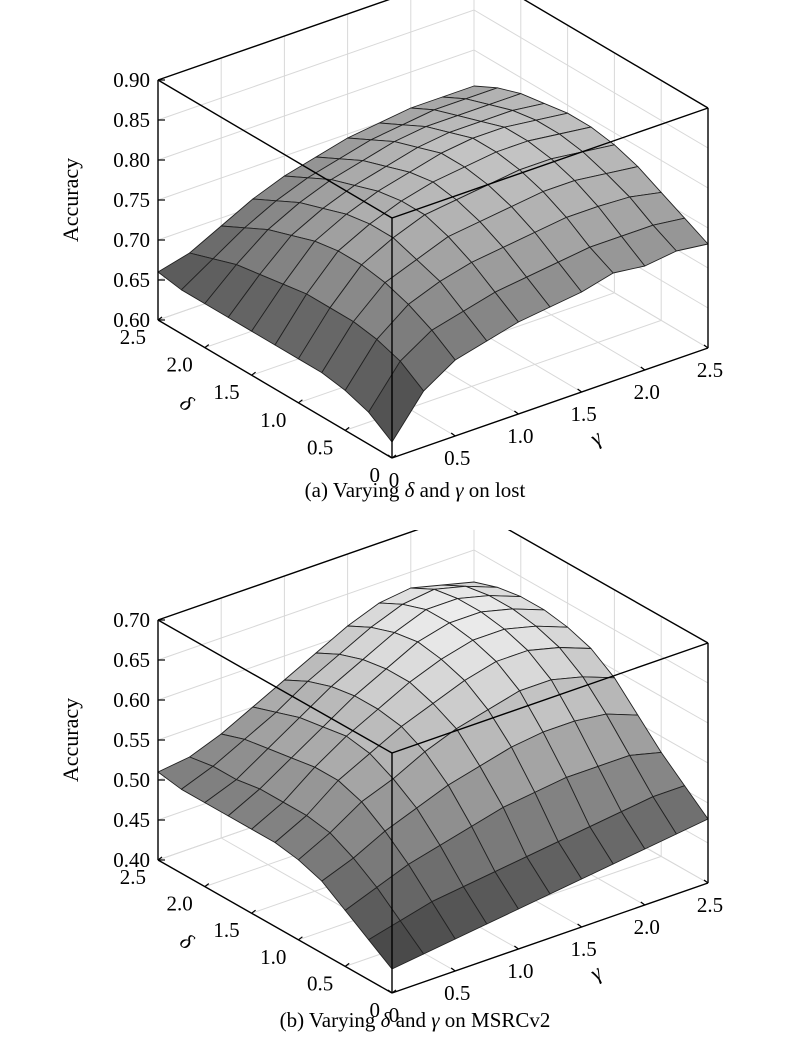  Describe the element at coordinates (187, 941) in the screenshot. I see `y-axis-label: δ` at that location.